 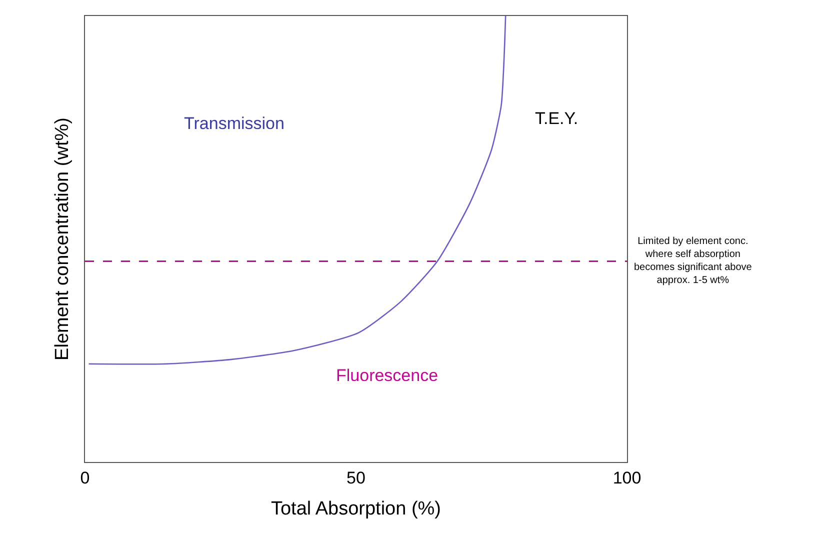 I want to click on x-tick-label: 0, so click(x=85, y=478).